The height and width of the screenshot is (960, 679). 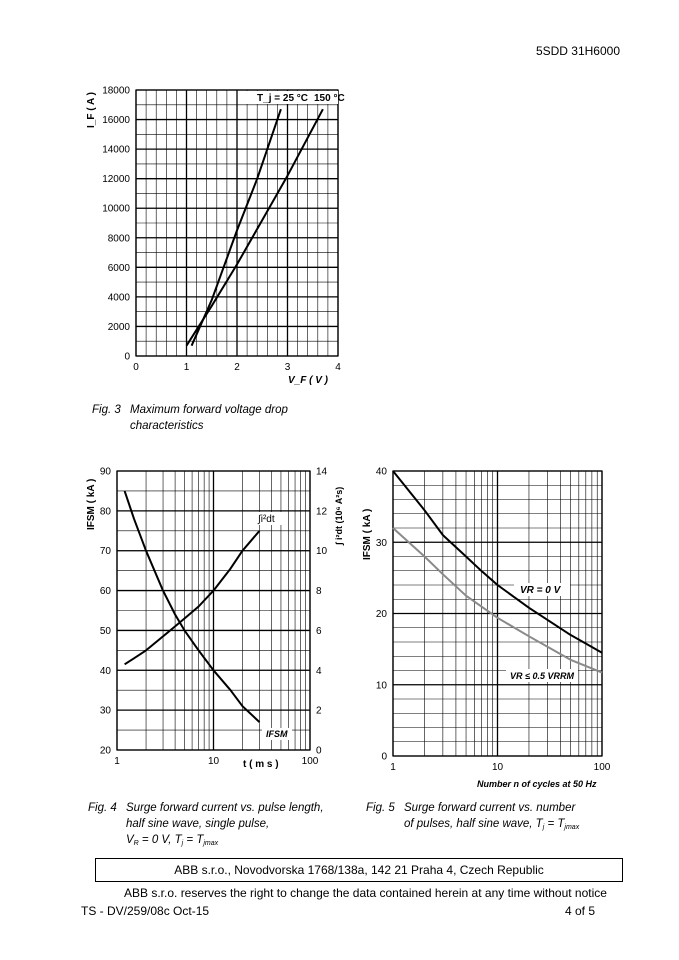 I want to click on y-tick-label: 14000, so click(x=116, y=150).